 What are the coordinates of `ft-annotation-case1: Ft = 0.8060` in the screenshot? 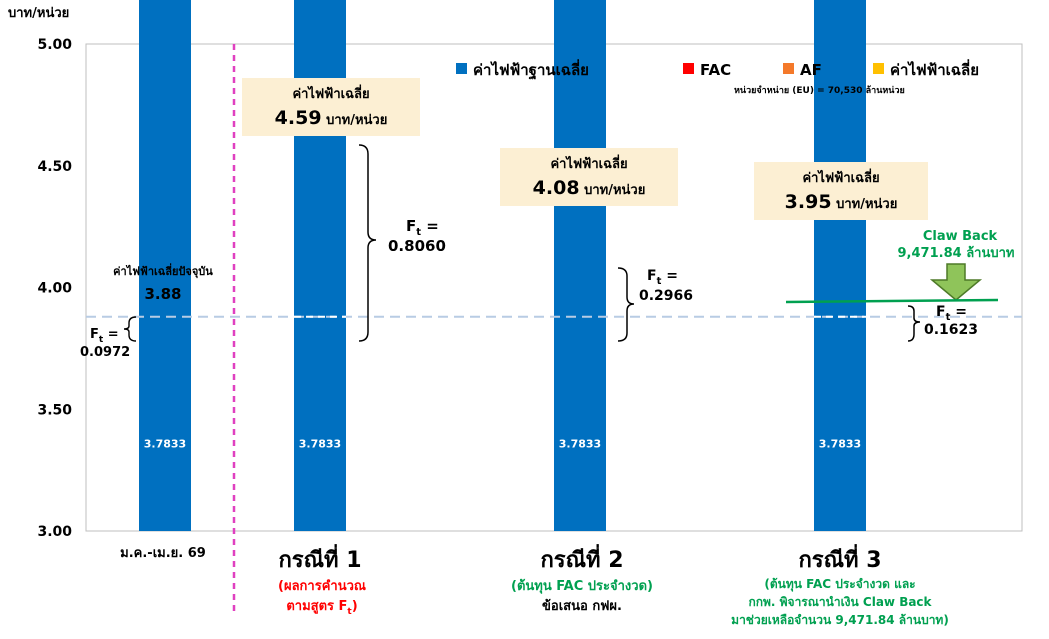 It's located at (402, 243).